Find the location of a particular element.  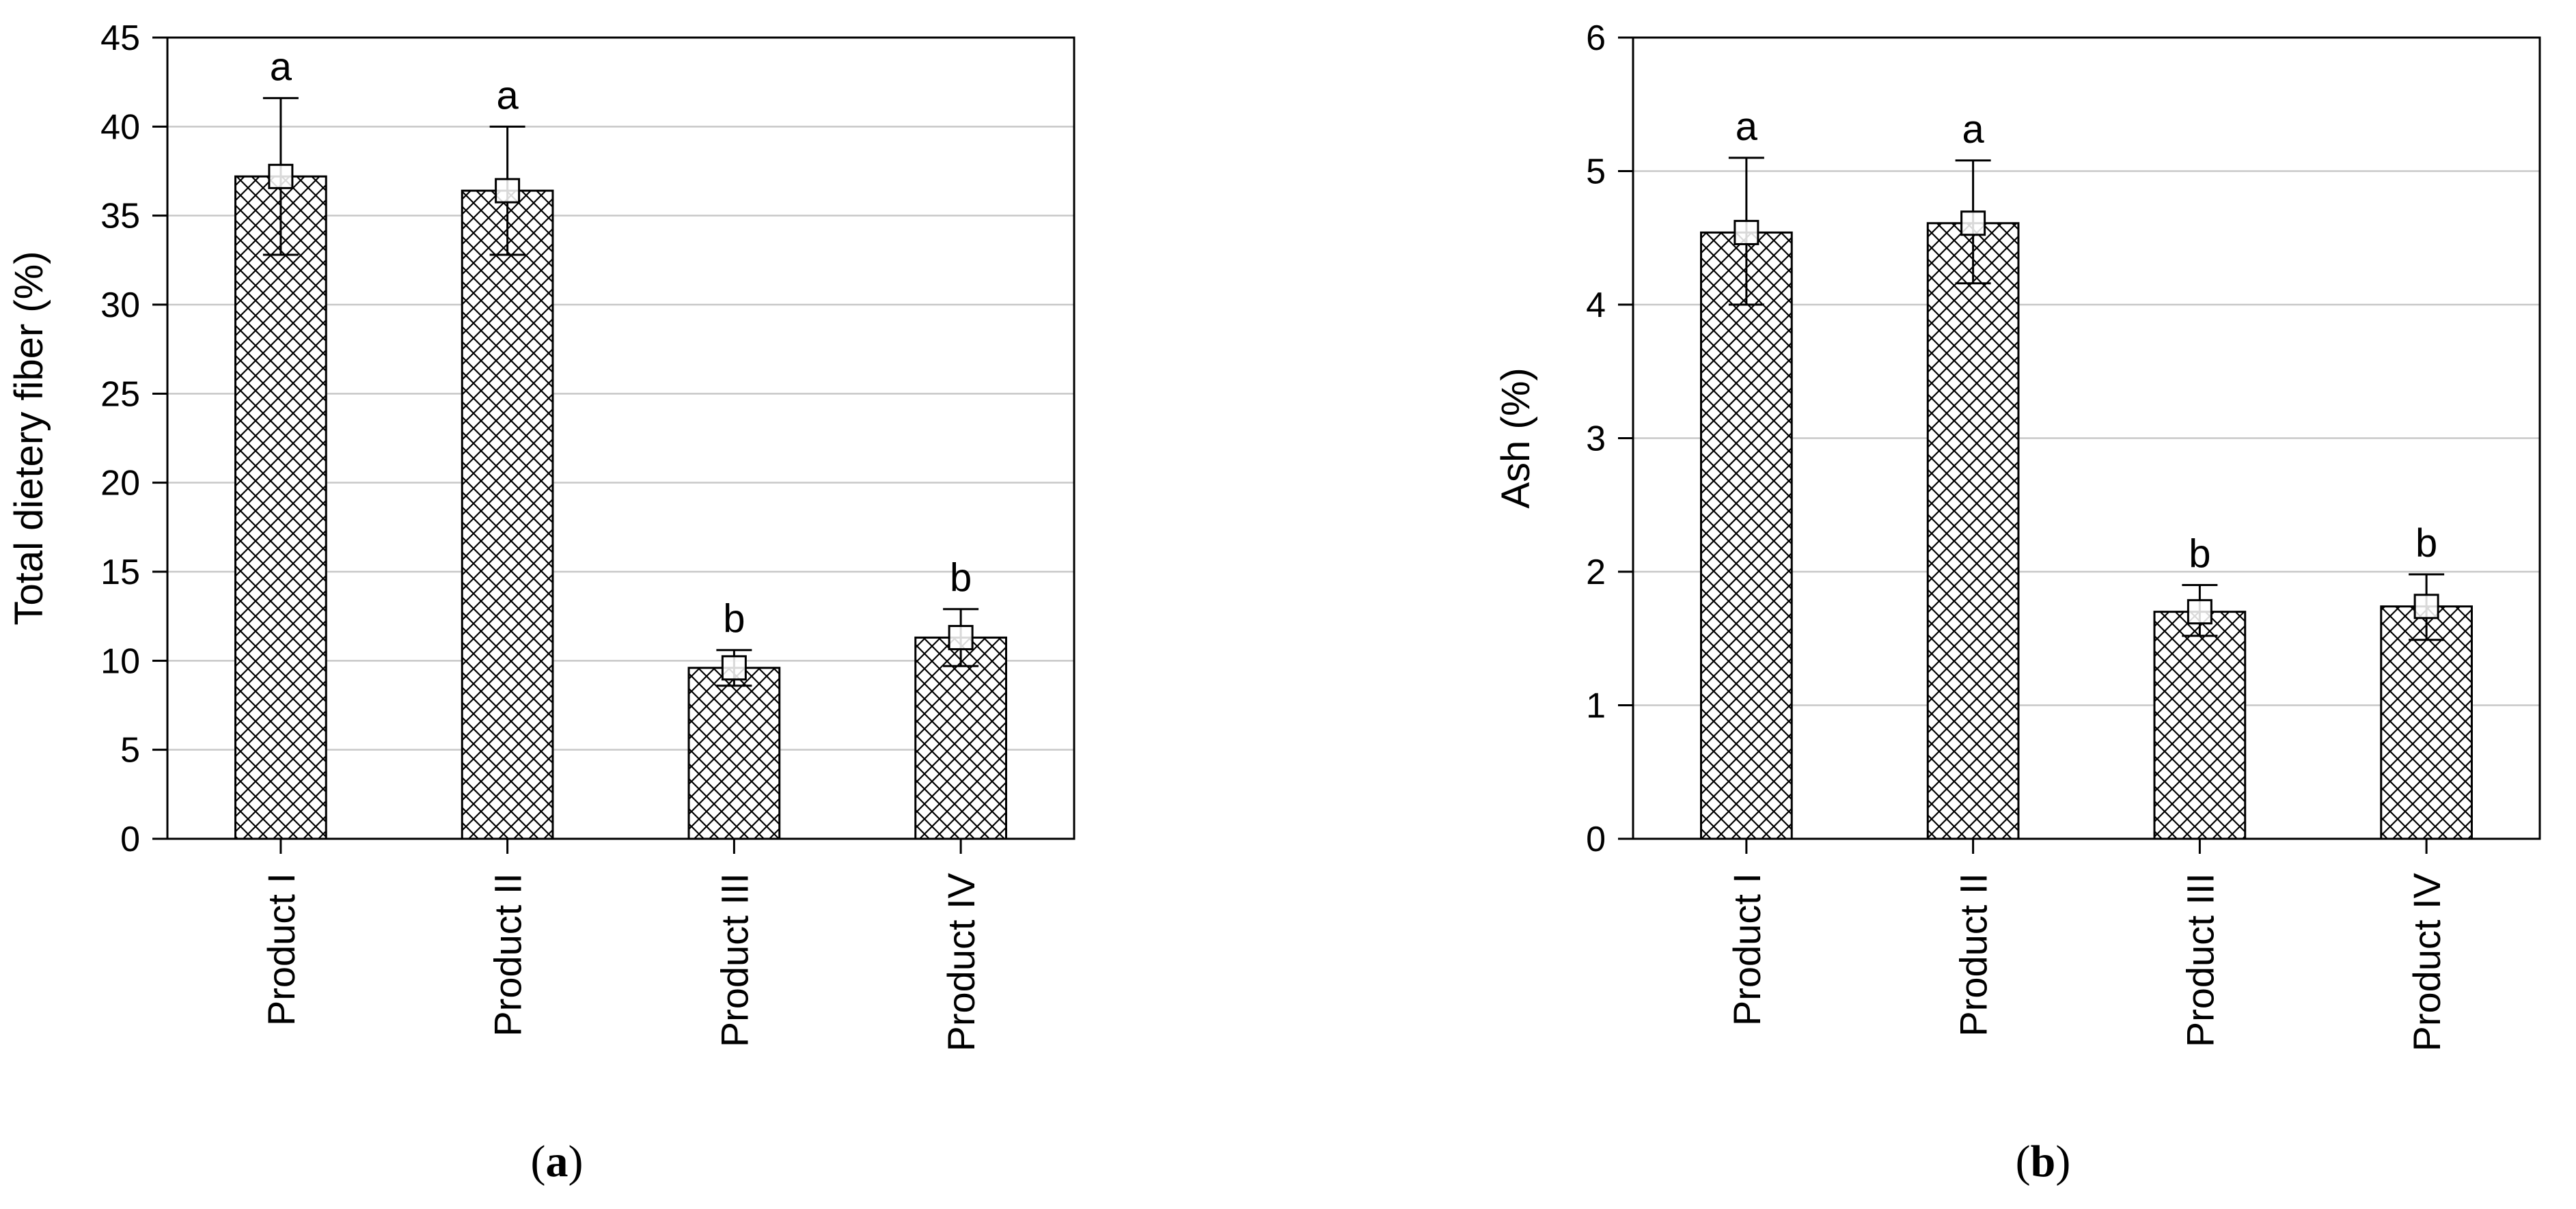

y-tick-label: 45 is located at coordinates (120, 38).